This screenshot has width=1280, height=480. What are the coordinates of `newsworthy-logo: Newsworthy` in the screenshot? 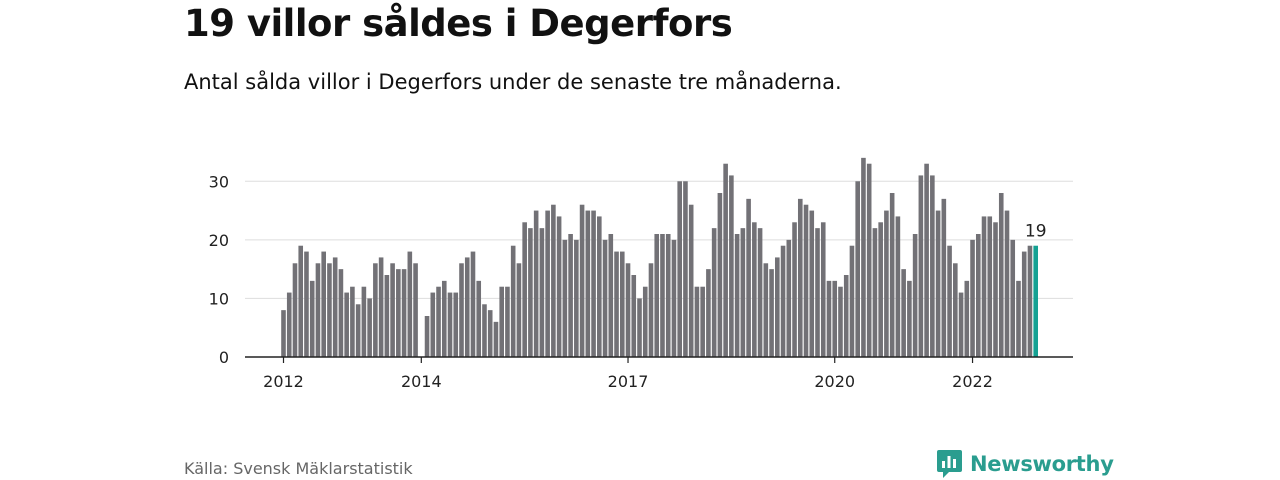 It's located at (1025, 464).